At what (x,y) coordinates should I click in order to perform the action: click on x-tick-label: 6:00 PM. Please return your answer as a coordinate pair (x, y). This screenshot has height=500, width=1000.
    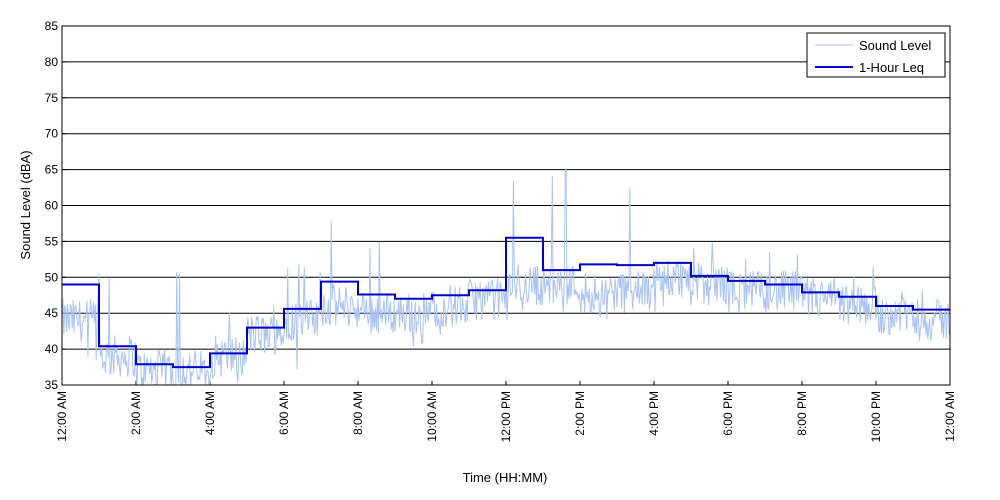
    Looking at the image, I should click on (728, 413).